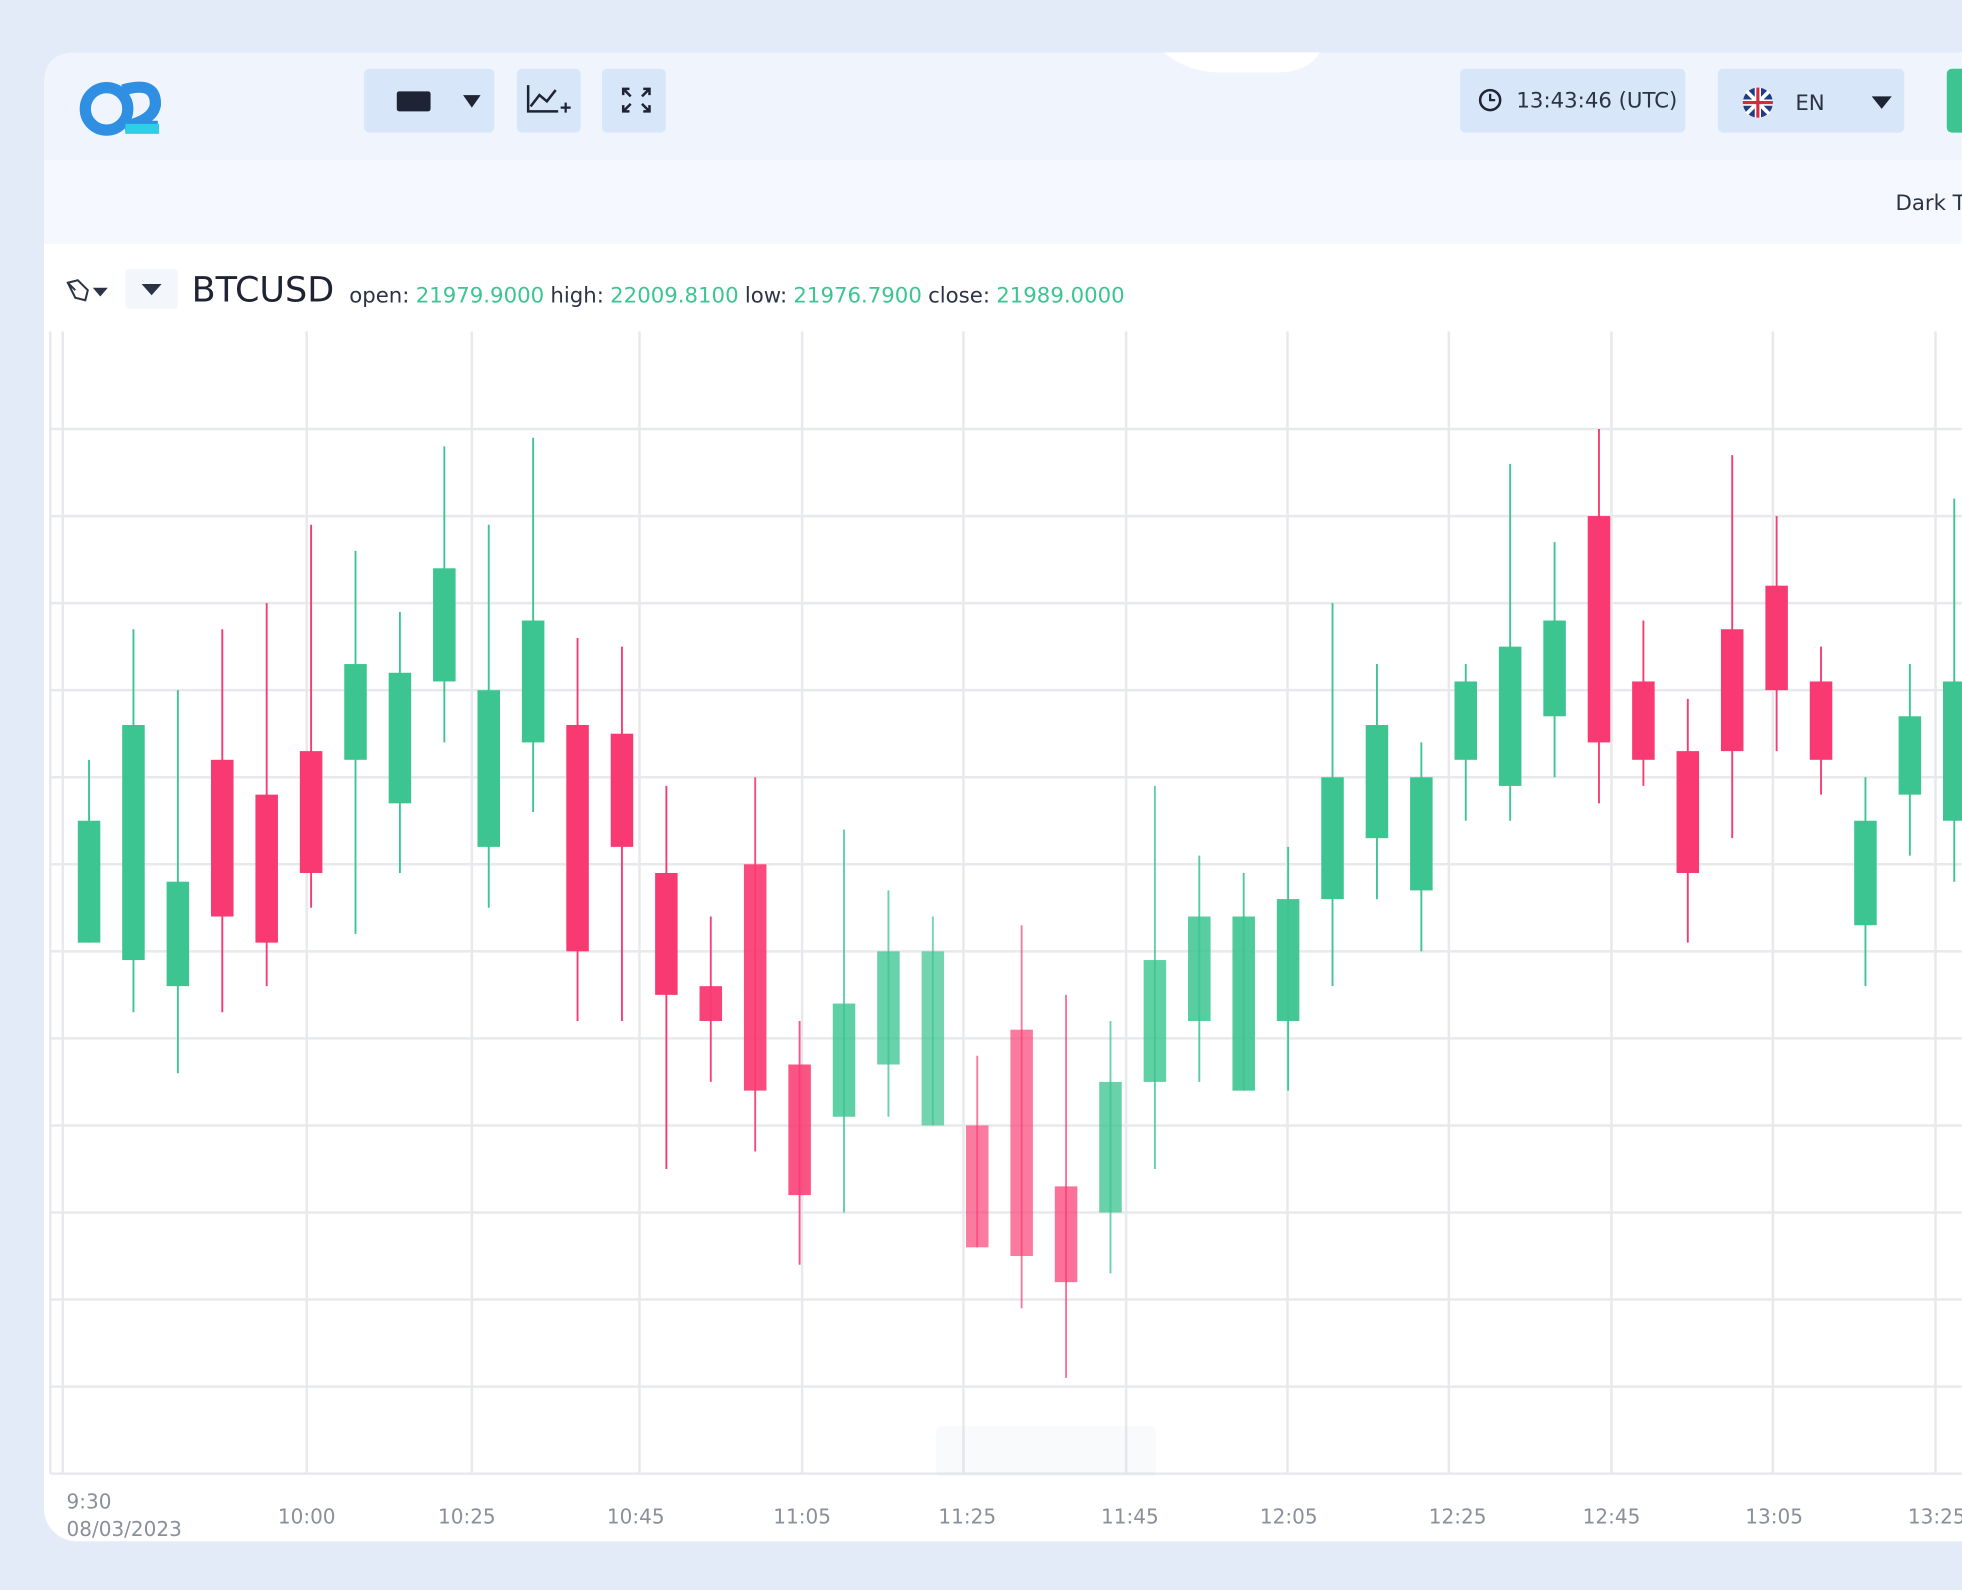  I want to click on clock-icon, so click(1490, 100).